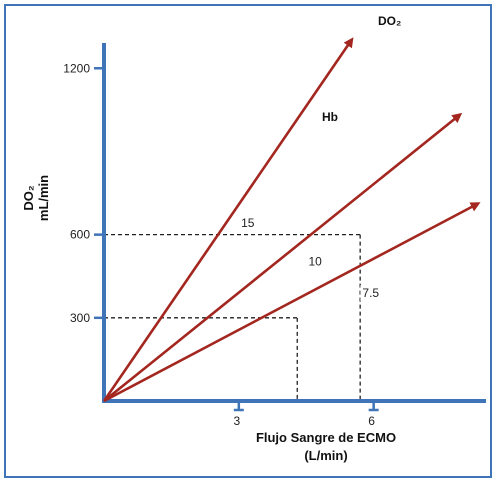  What do you see at coordinates (43, 198) in the screenshot?
I see `y-axis-title-line2: mL/min` at bounding box center [43, 198].